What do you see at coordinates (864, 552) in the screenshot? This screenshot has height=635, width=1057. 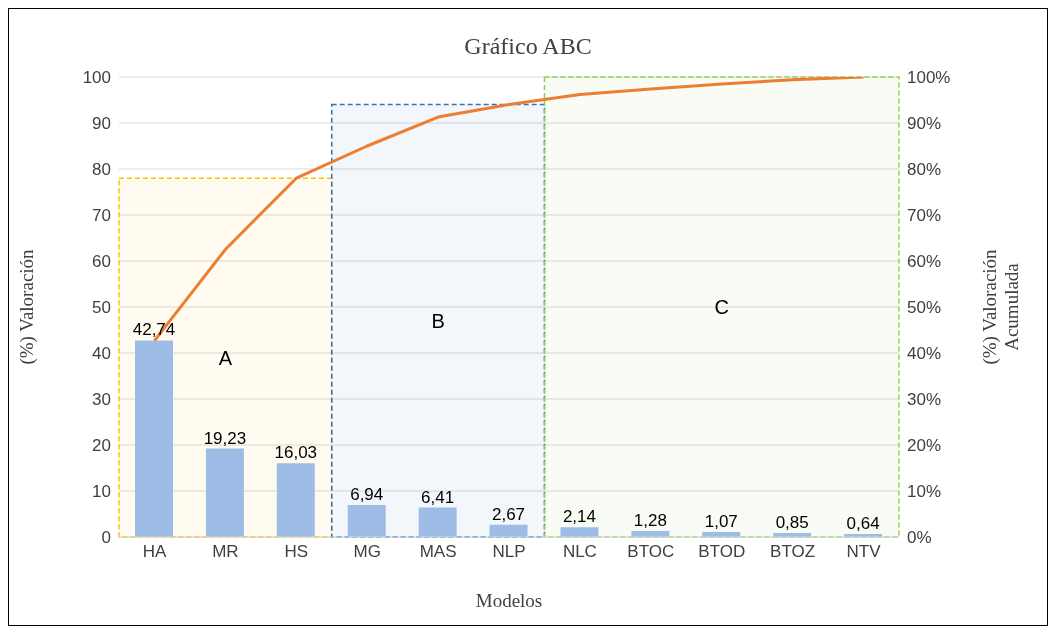 I see `x-tick-label: NTV` at bounding box center [864, 552].